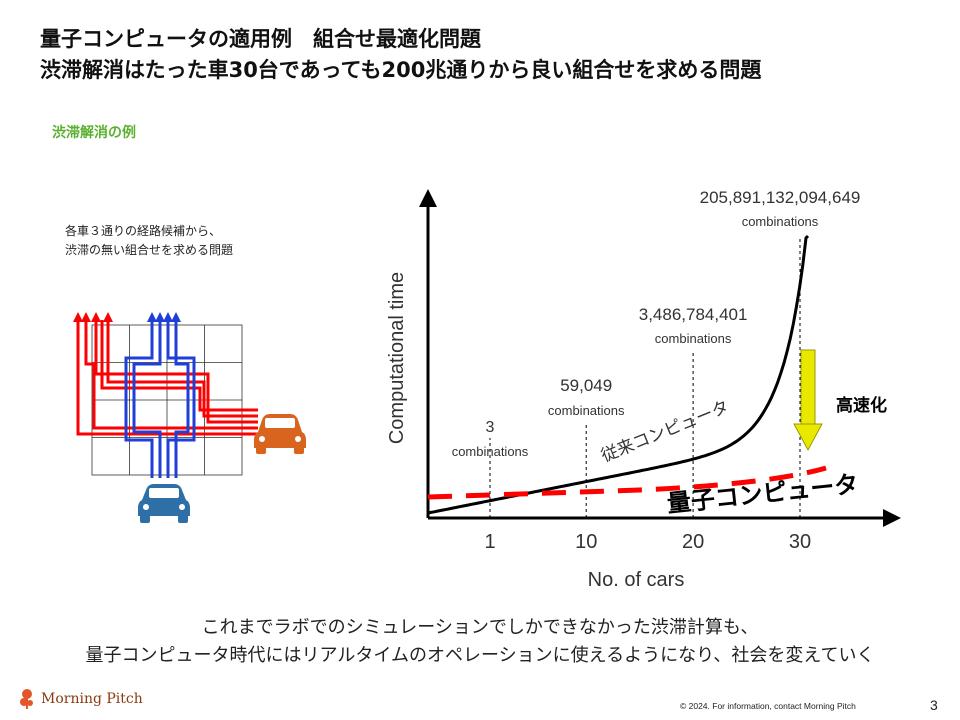  What do you see at coordinates (401, 70) in the screenshot?
I see `title-line-2: 渋滞解消はたった車30台であっても200兆通りから良い組合せを求める問題` at bounding box center [401, 70].